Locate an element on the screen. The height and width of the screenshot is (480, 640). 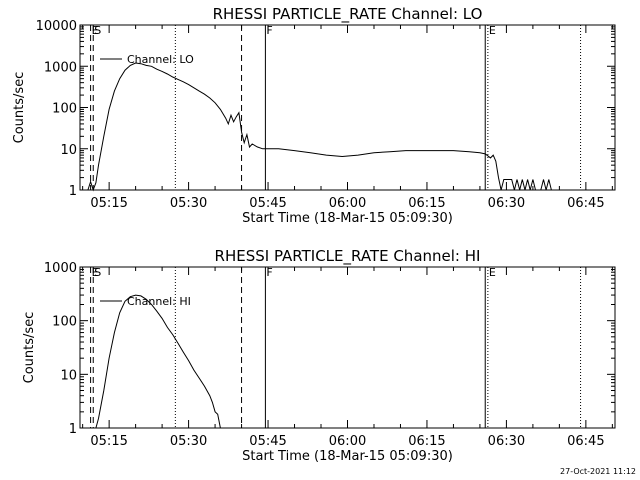
chart-title: RHESSI PARTICLE_RATE Channel: HI is located at coordinates (348, 256).